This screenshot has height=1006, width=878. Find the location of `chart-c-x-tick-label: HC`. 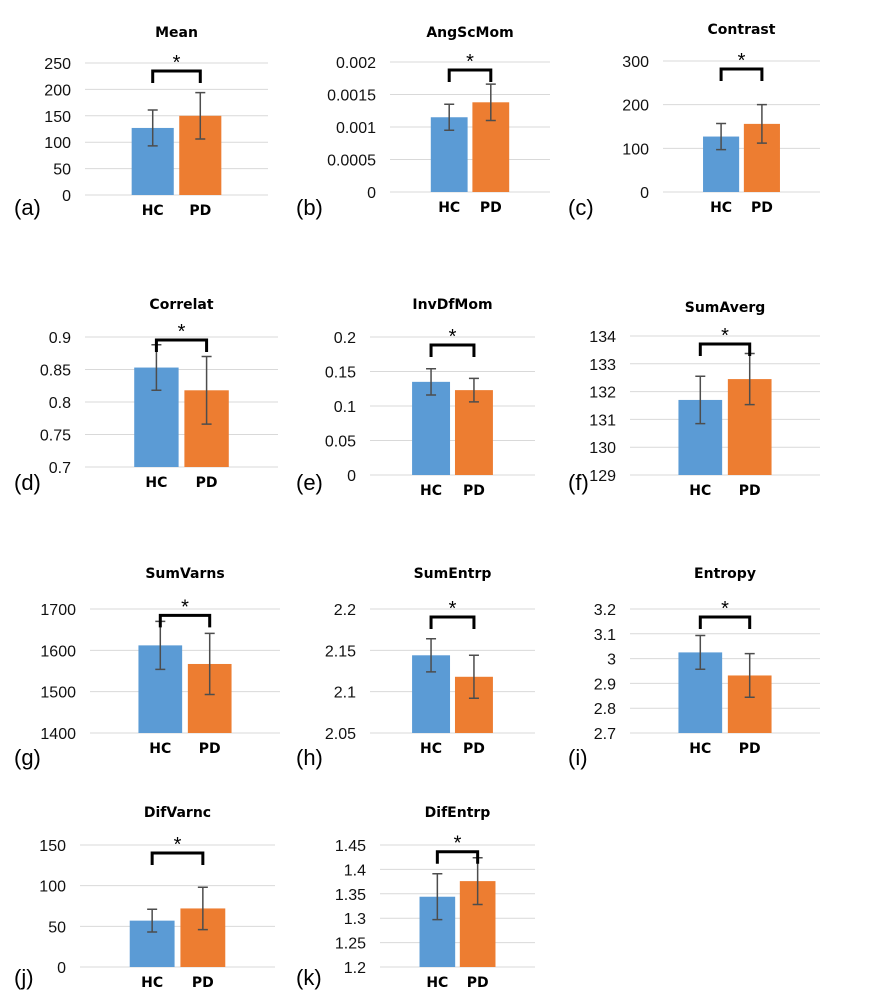

chart-c-x-tick-label: HC is located at coordinates (721, 208).